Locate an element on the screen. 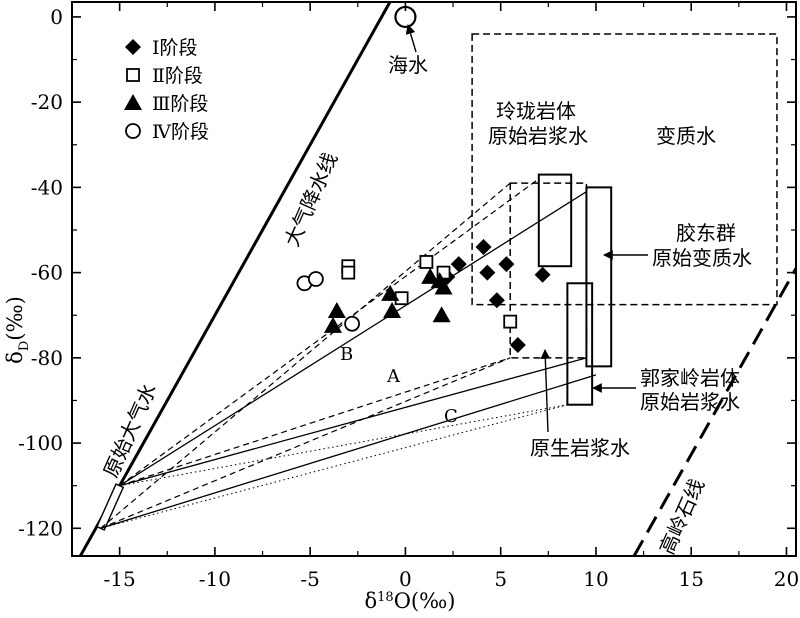 The height and width of the screenshot is (618, 800). y-tick-label: -60 is located at coordinates (47, 273).